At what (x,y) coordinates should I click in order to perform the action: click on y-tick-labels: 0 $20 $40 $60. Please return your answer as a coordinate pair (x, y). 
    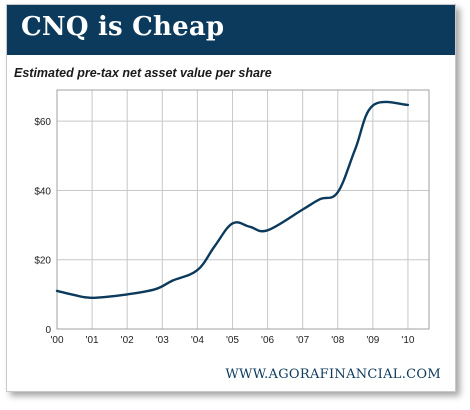
    Looking at the image, I should click on (42, 226).